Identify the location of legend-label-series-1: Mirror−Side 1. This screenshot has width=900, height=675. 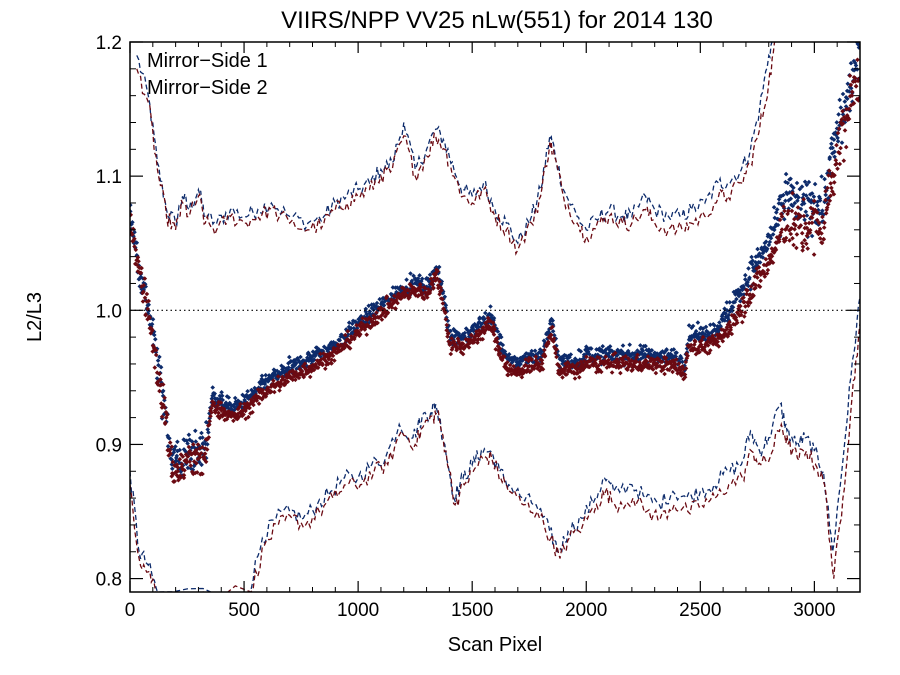
(207, 61).